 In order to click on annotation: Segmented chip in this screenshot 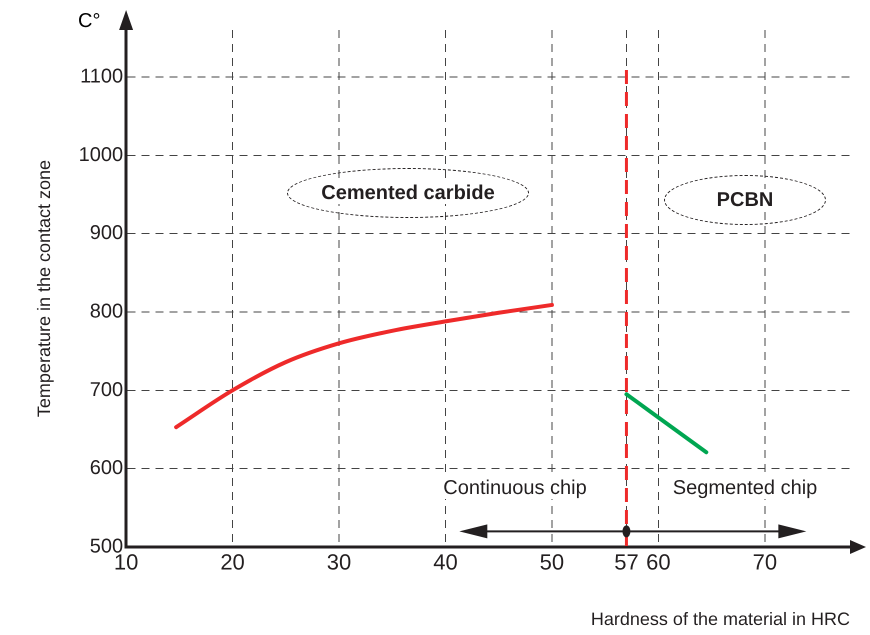, I will do `click(745, 488)`.